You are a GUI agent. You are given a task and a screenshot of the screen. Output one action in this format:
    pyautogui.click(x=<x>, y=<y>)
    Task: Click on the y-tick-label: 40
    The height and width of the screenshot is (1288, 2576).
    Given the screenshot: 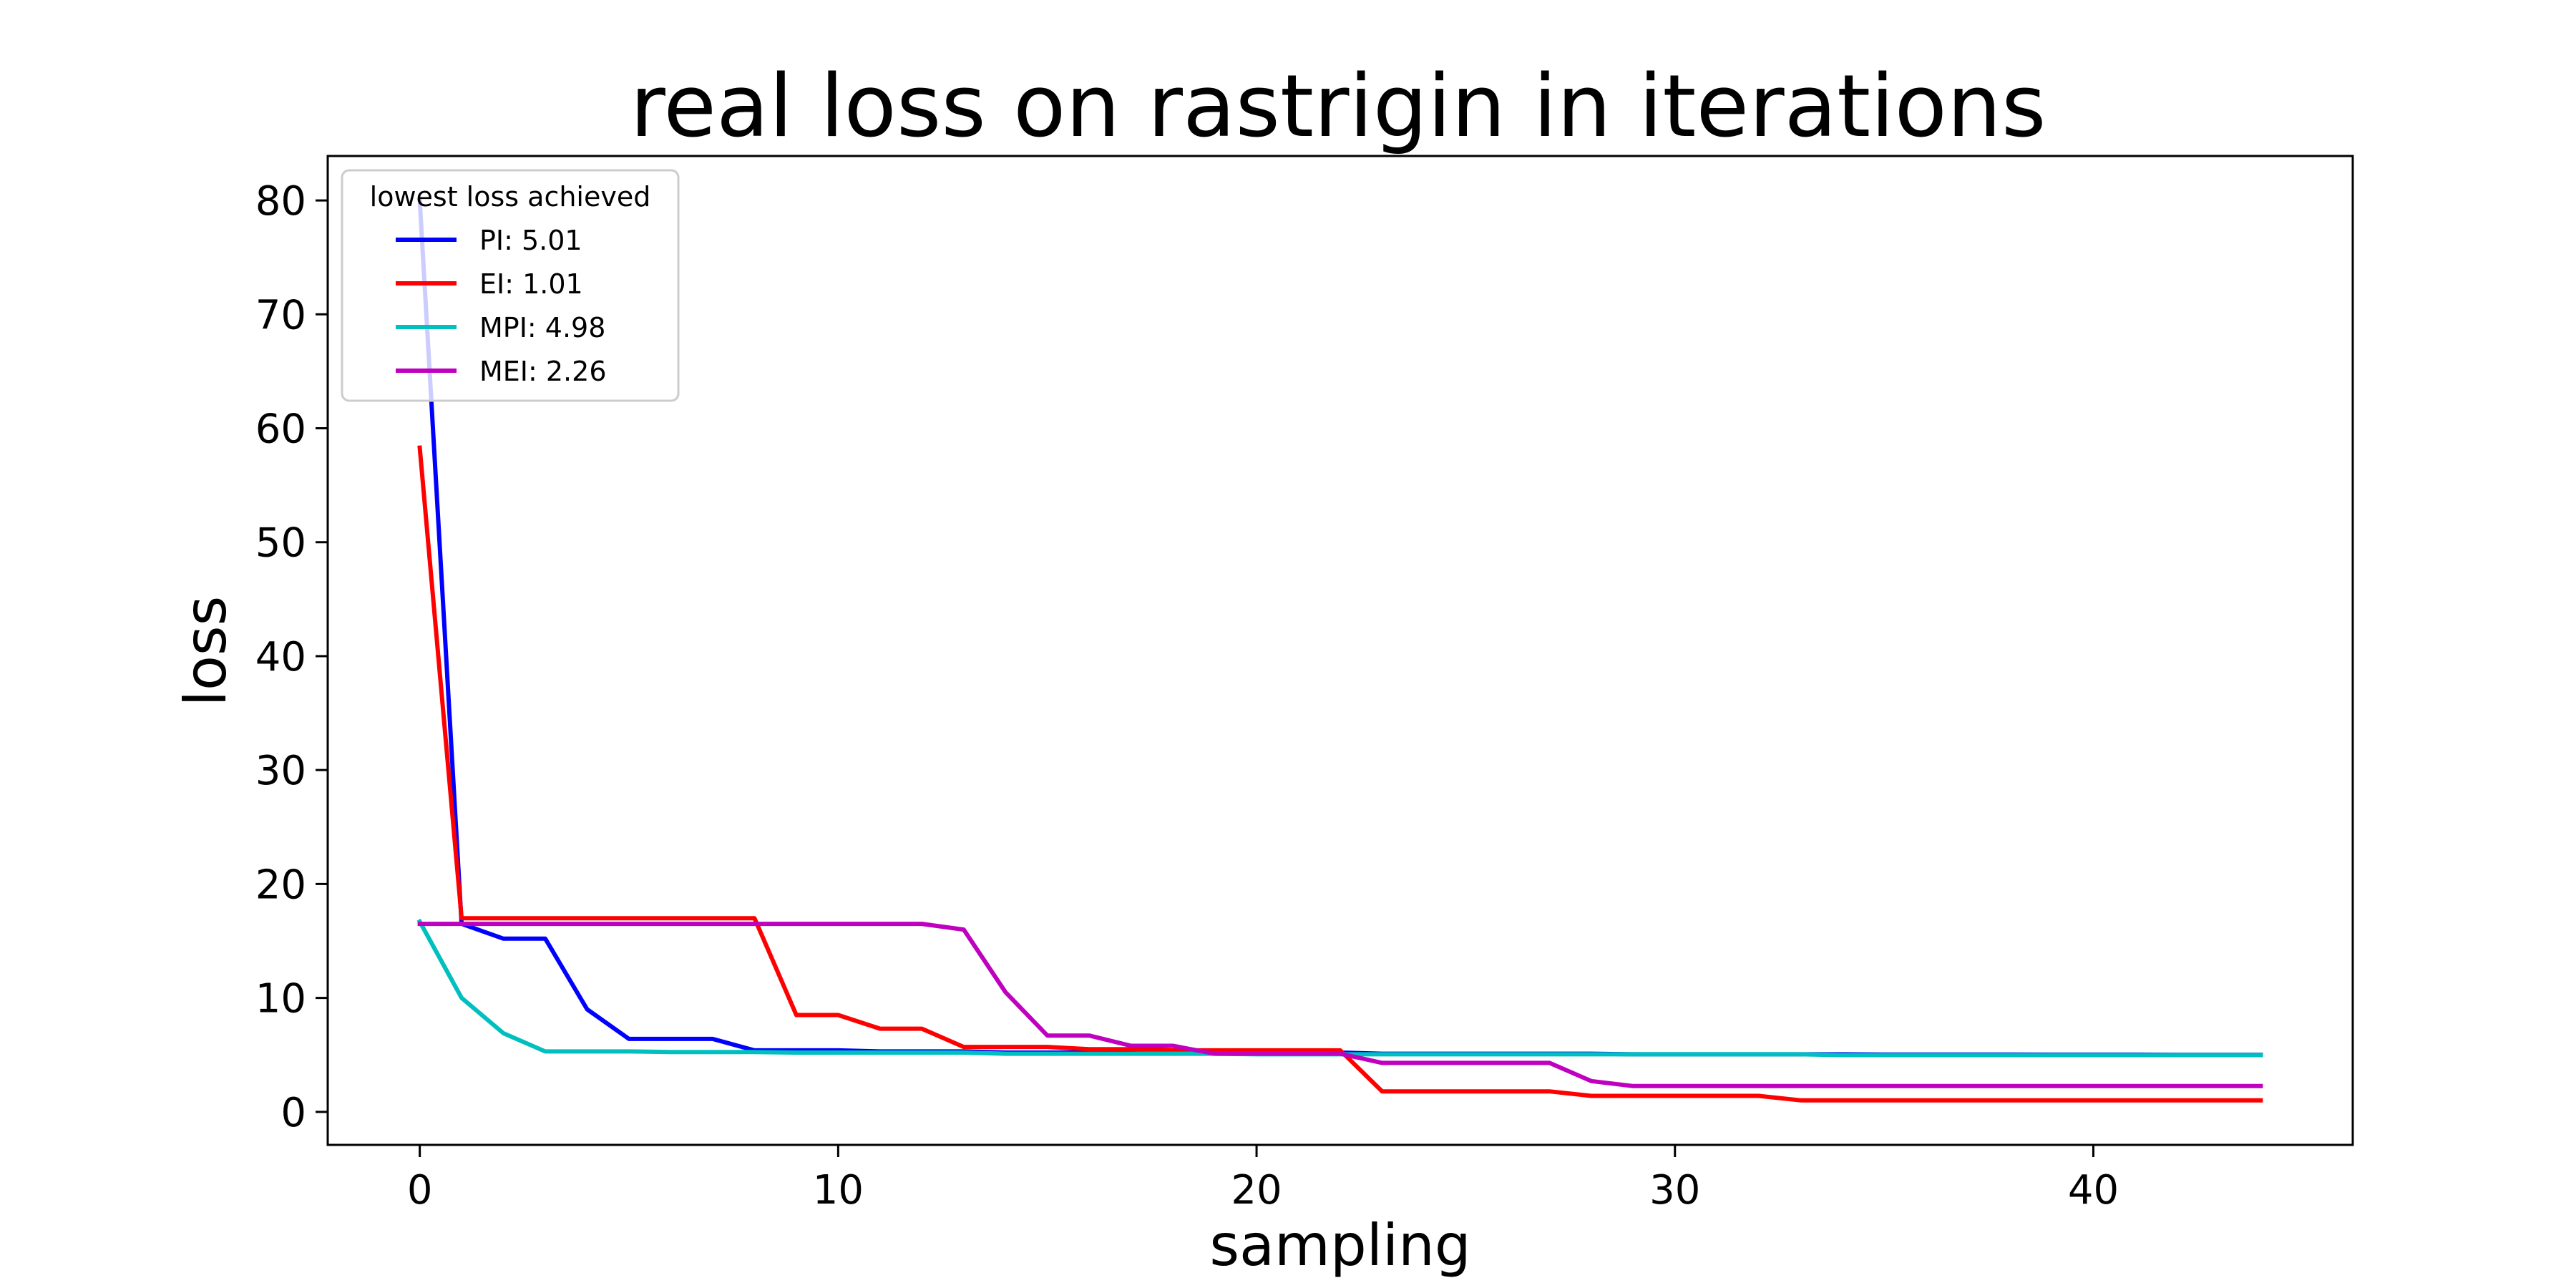 What is the action you would take?
    pyautogui.click(x=280, y=657)
    